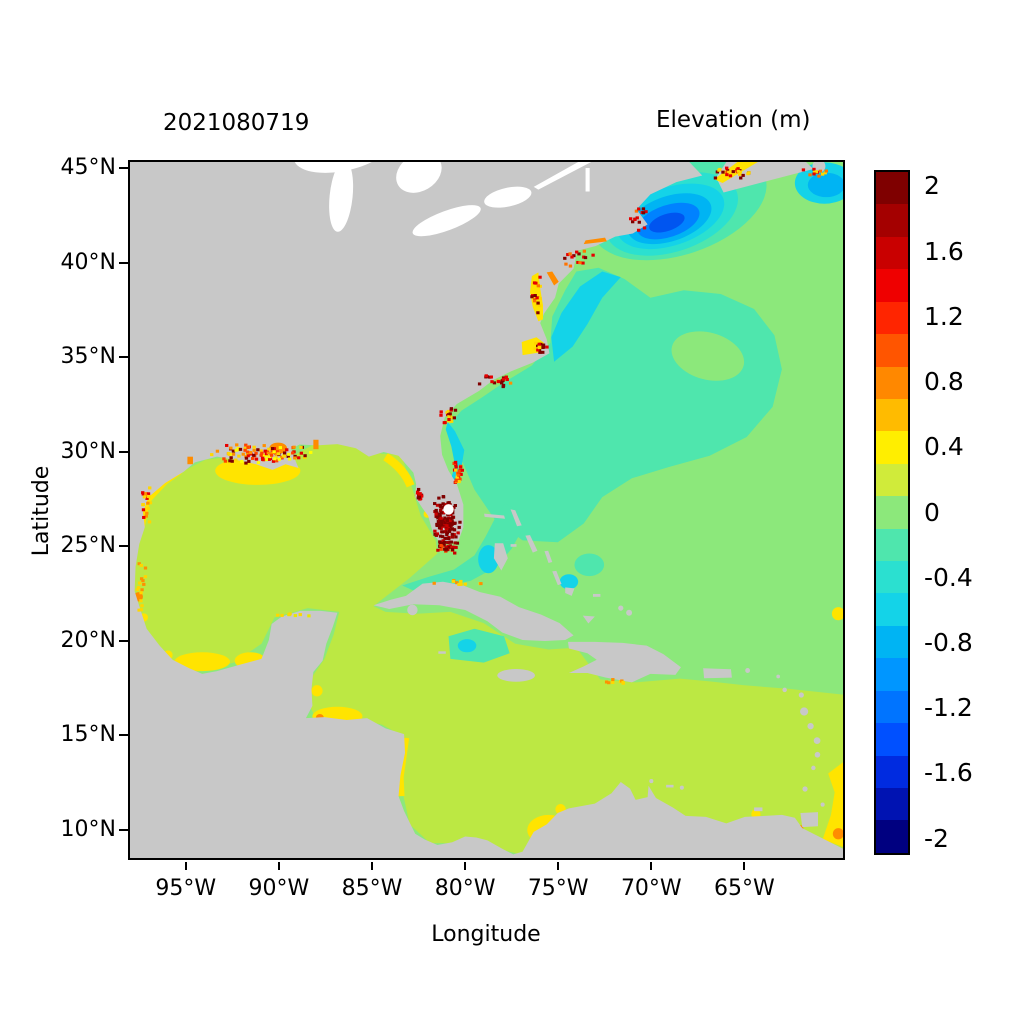 The image size is (1024, 1024). Describe the element at coordinates (558, 566) in the screenshot. I see `islands-bahamas` at that location.